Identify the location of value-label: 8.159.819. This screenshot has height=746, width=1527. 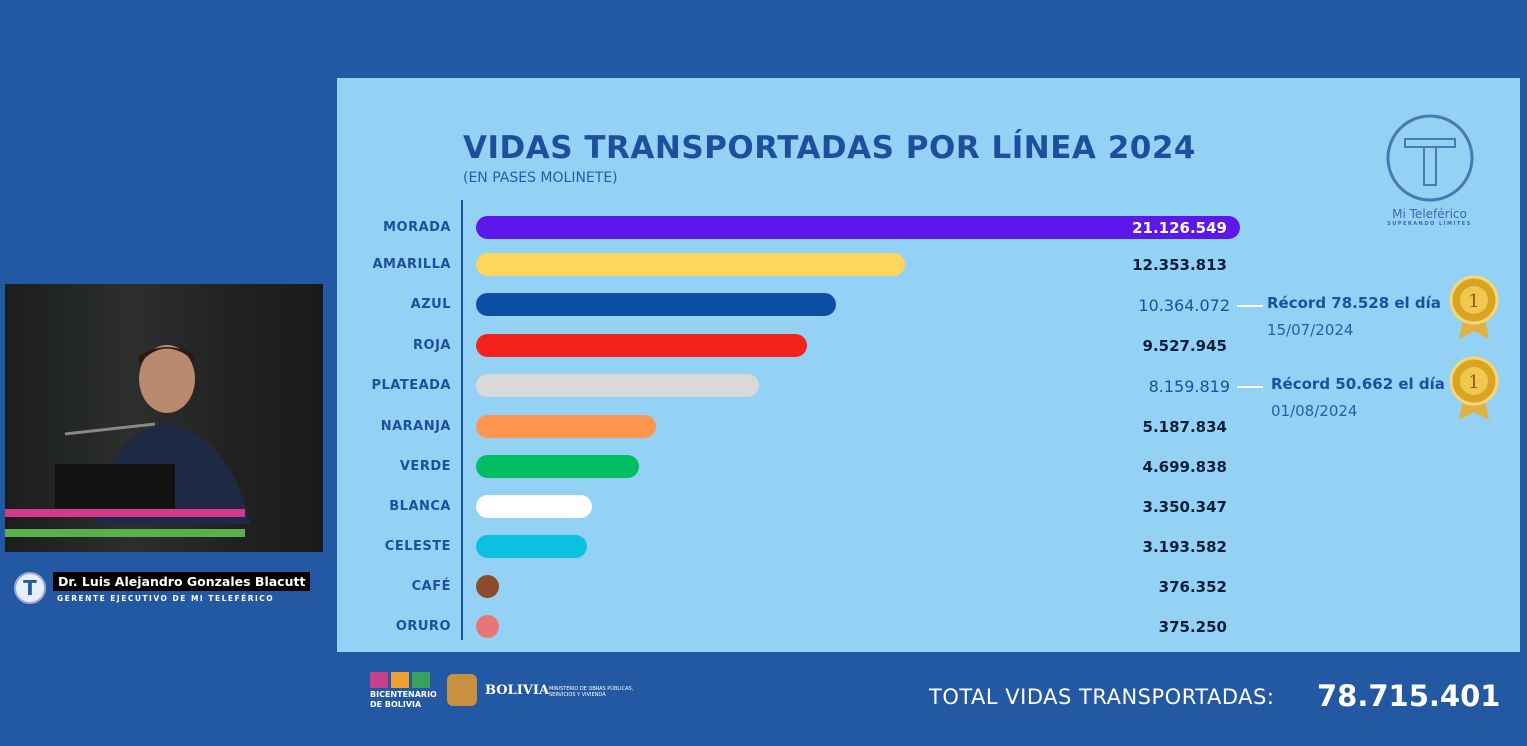
(1189, 386).